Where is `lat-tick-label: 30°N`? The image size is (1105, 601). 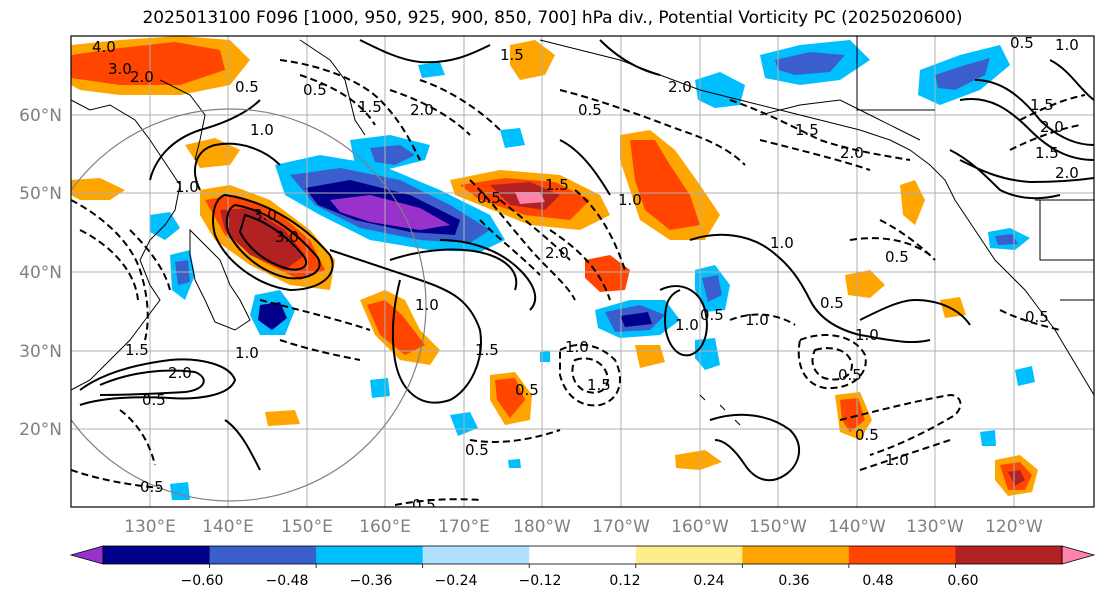 lat-tick-label: 30°N is located at coordinates (40, 352).